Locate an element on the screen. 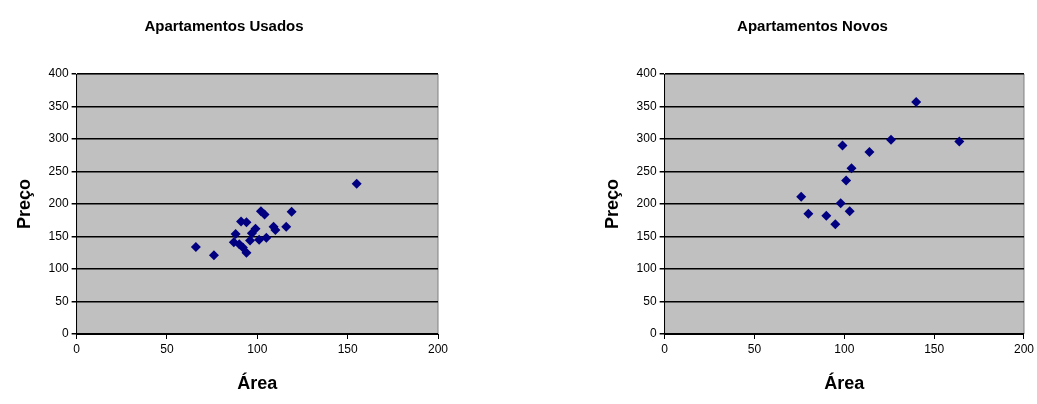 This screenshot has height=404, width=1037. chart-title: Apartamentos Usados is located at coordinates (224, 26).